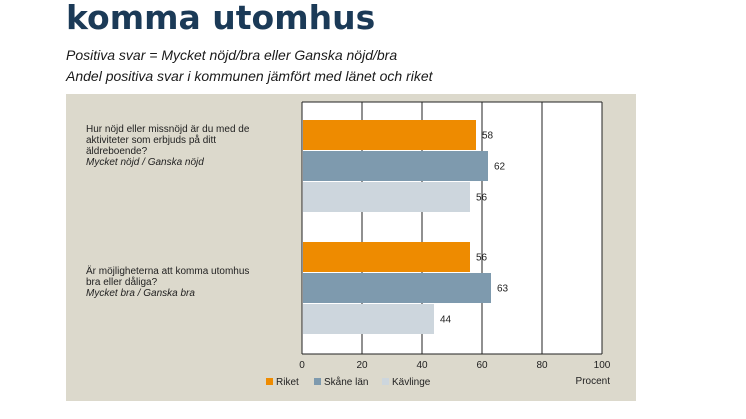 The image size is (746, 419). What do you see at coordinates (542, 365) in the screenshot?
I see `x-tick-label: 80` at bounding box center [542, 365].